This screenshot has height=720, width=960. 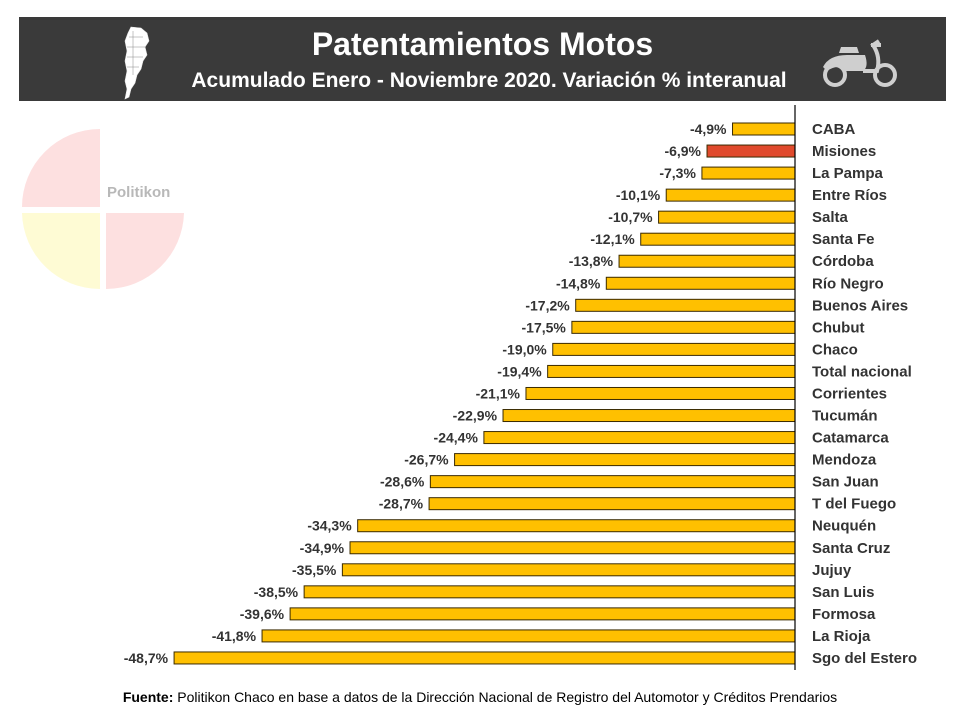 What do you see at coordinates (860, 63) in the screenshot?
I see `scooter-icon` at bounding box center [860, 63].